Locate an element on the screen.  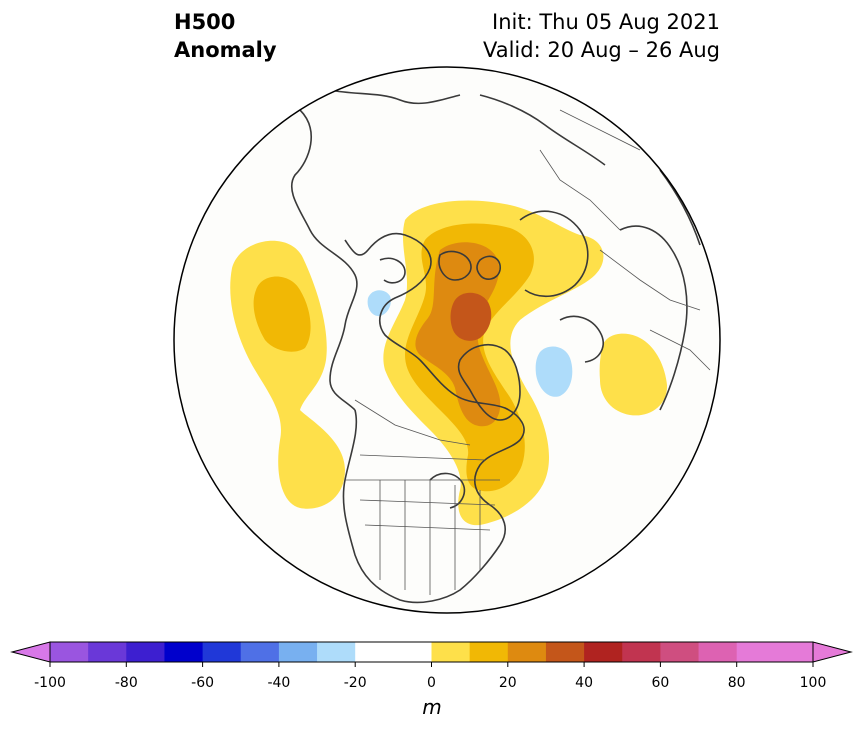
colorbar-tick-label: 100 is located at coordinates (813, 683).